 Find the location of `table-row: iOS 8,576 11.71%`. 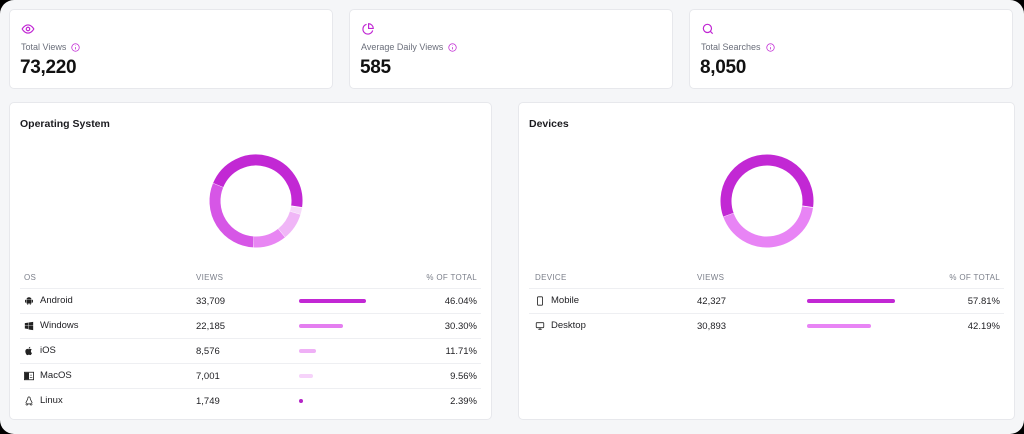

table-row: iOS 8,576 11.71% is located at coordinates (250, 351).